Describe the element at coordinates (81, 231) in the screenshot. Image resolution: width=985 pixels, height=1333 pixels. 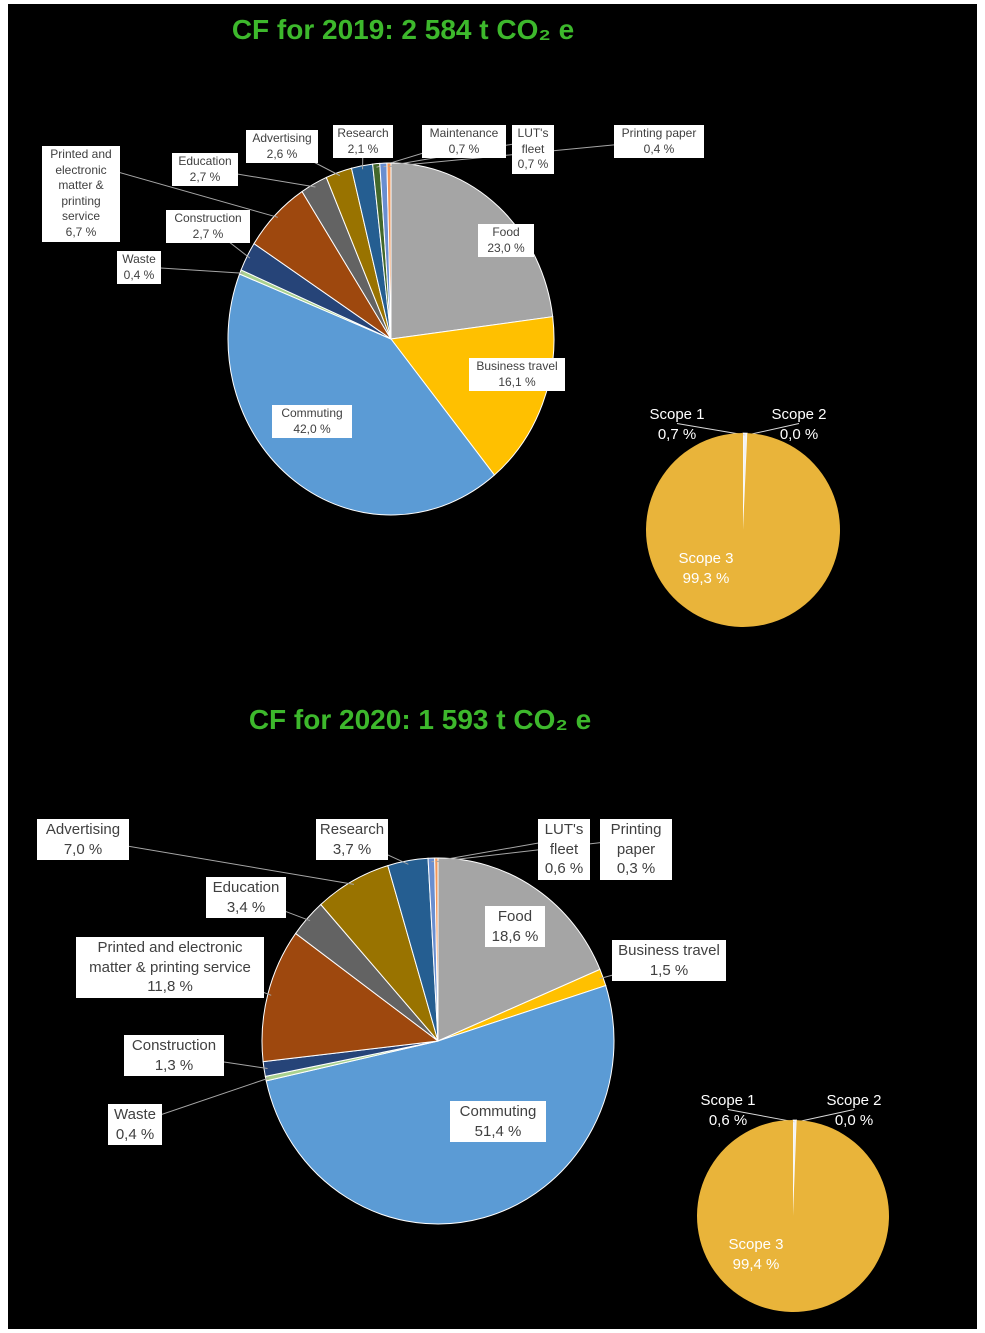
I see `slice-value: 6,7 %` at that location.